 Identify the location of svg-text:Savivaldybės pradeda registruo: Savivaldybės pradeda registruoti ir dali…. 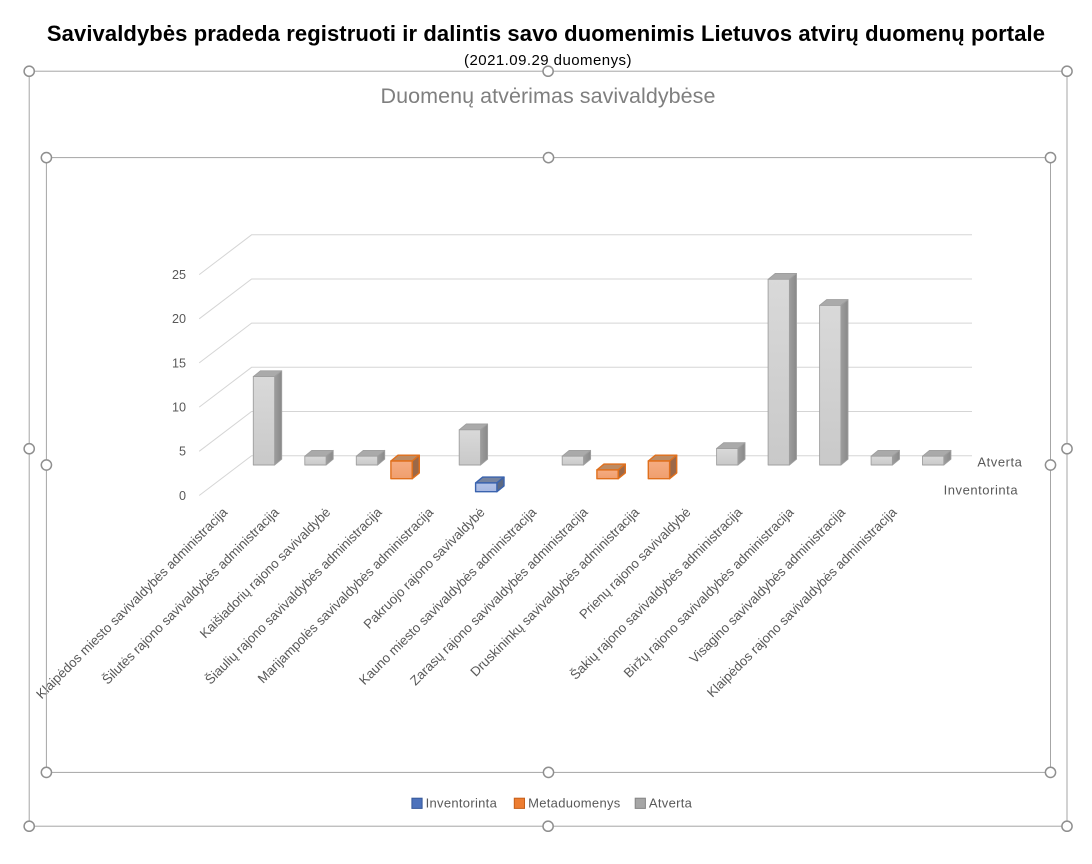
(546, 33).